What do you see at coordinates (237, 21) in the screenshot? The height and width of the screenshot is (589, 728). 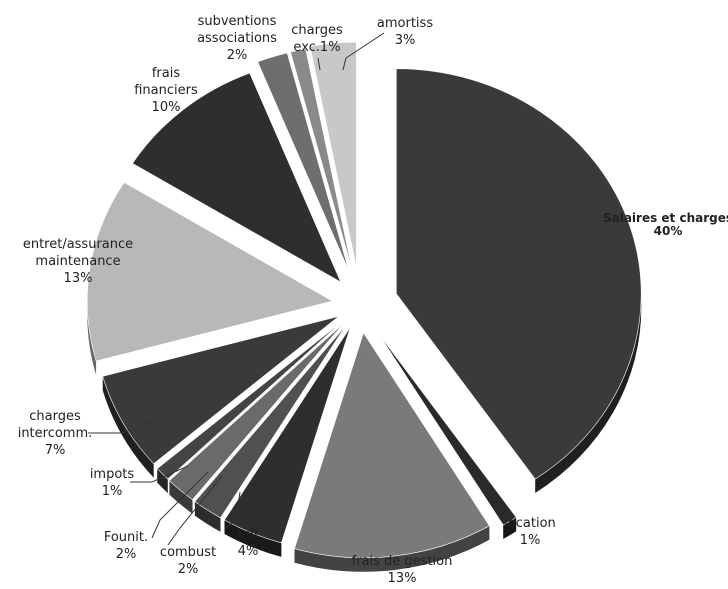 I see `slice-label-line-10-0: subventions` at bounding box center [237, 21].